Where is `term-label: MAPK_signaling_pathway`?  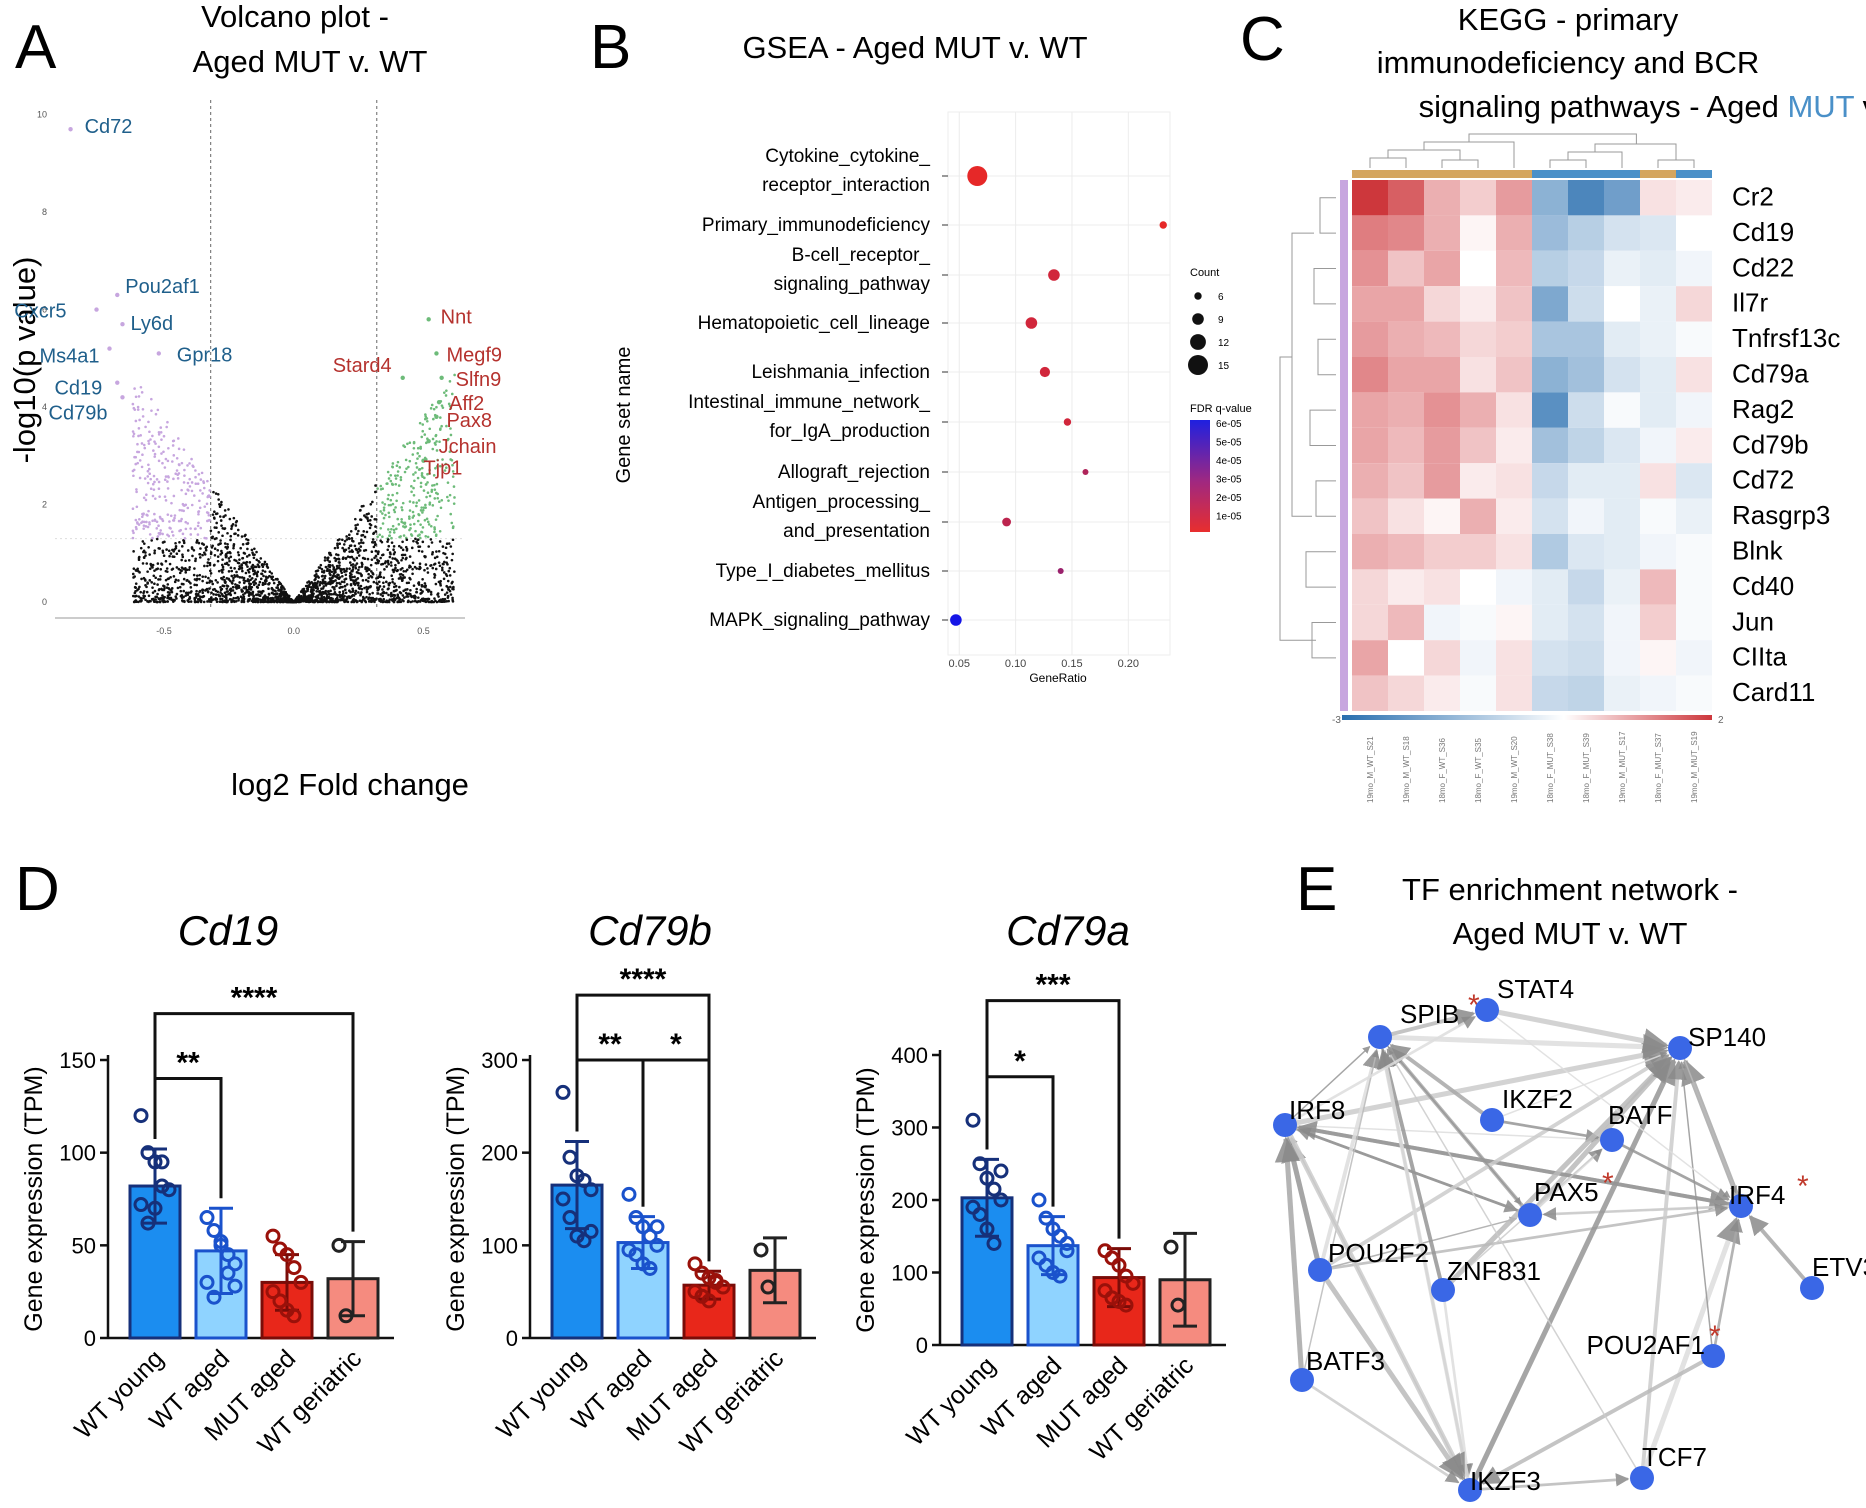 term-label: MAPK_signaling_pathway is located at coordinates (819, 620).